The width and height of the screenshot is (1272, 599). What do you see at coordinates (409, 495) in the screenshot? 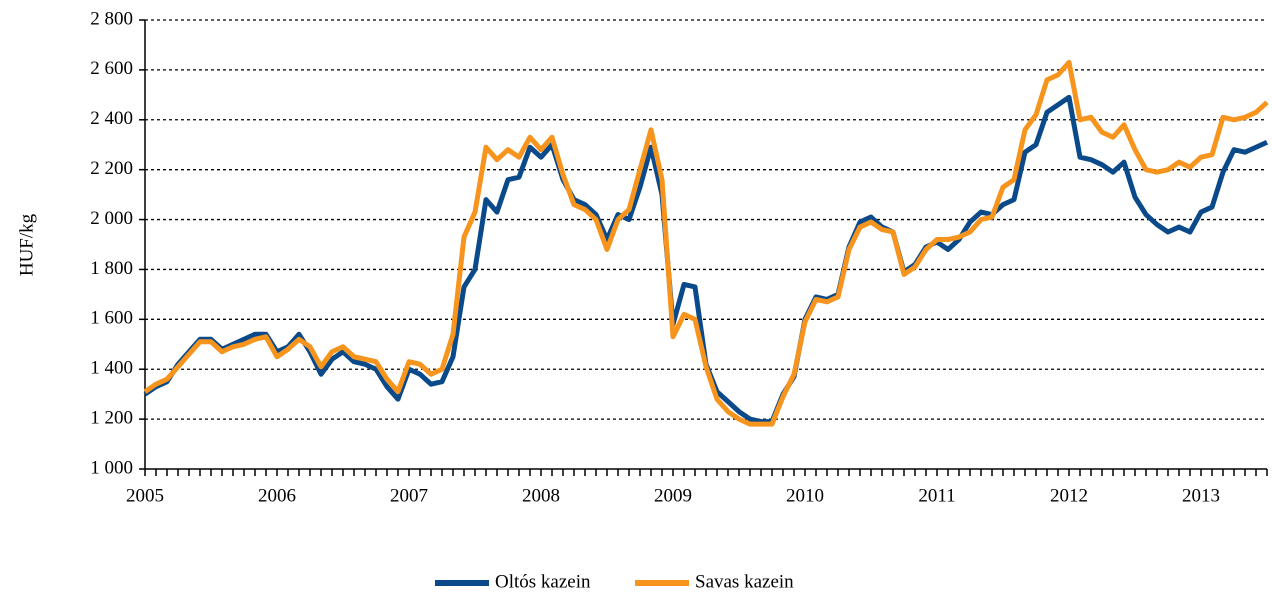
I see `x-tick-label: 2007` at bounding box center [409, 495].